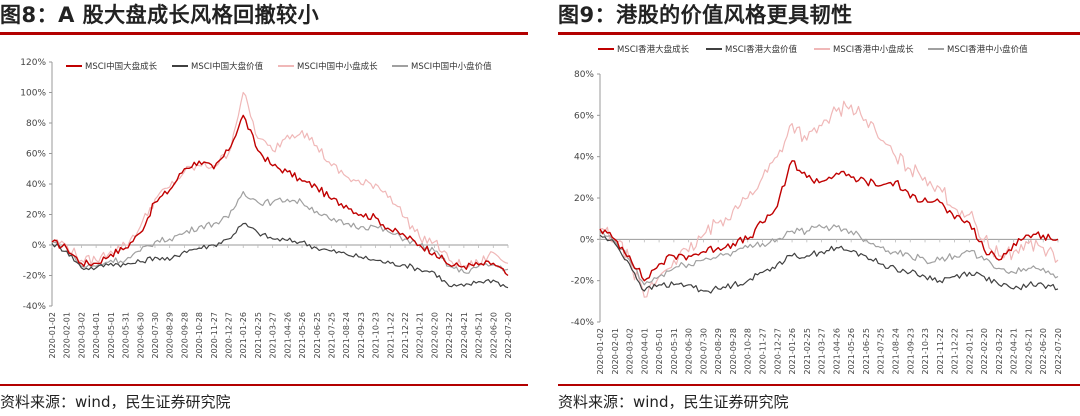 The width and height of the screenshot is (1080, 416). What do you see at coordinates (464, 335) in the screenshot?
I see `x-tick-label: 2022-04-21` at bounding box center [464, 335].